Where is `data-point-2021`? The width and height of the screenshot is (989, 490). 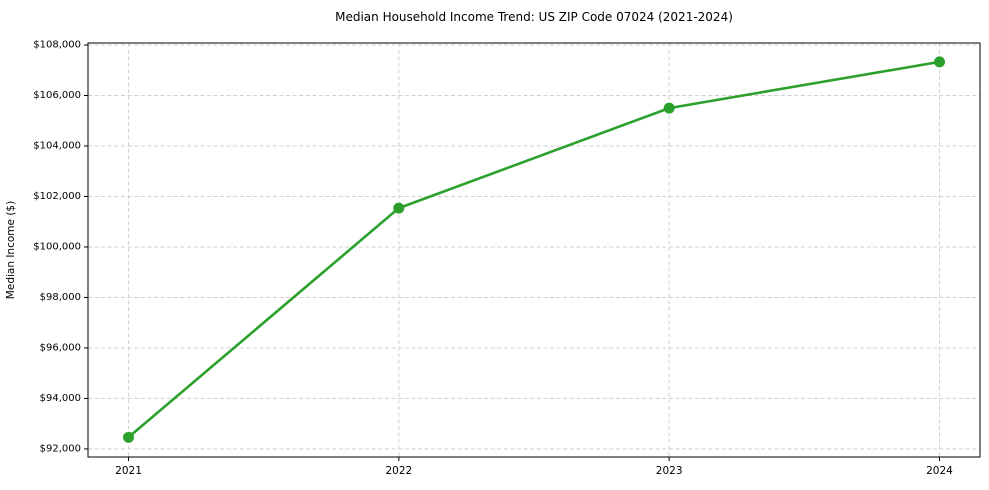
data-point-2021 is located at coordinates (128, 437).